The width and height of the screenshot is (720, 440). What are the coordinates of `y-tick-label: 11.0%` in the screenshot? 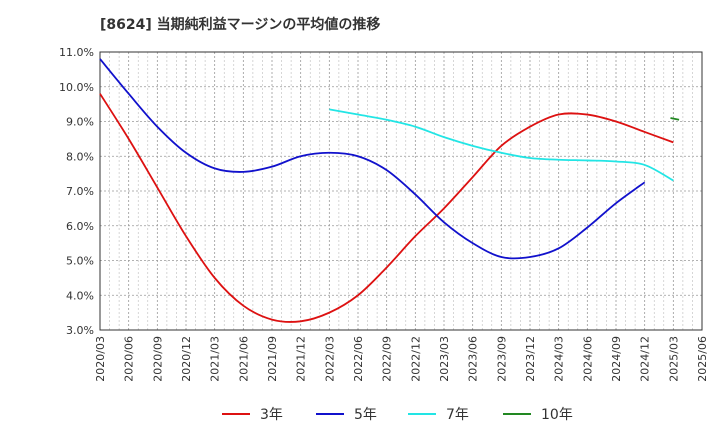 It's located at (76, 52).